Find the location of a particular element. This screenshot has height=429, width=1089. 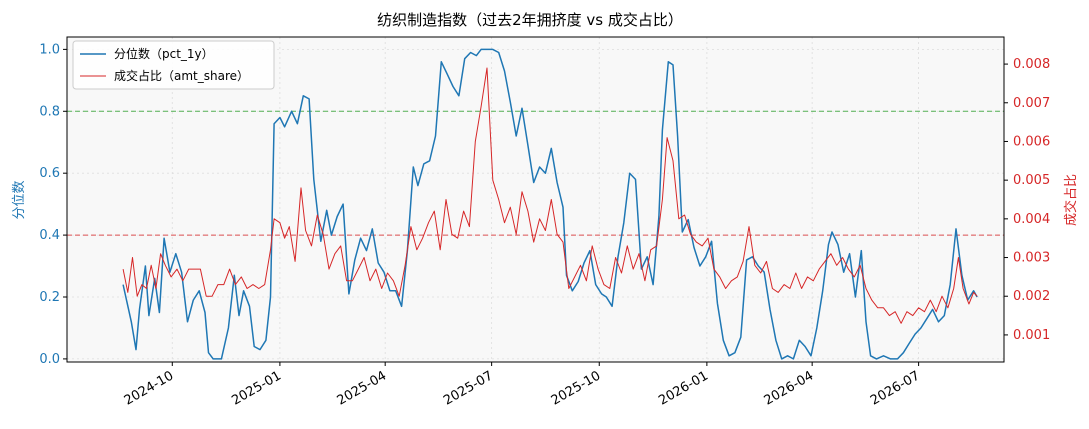

x-tick-label-5: 2026-01 is located at coordinates (683, 388).